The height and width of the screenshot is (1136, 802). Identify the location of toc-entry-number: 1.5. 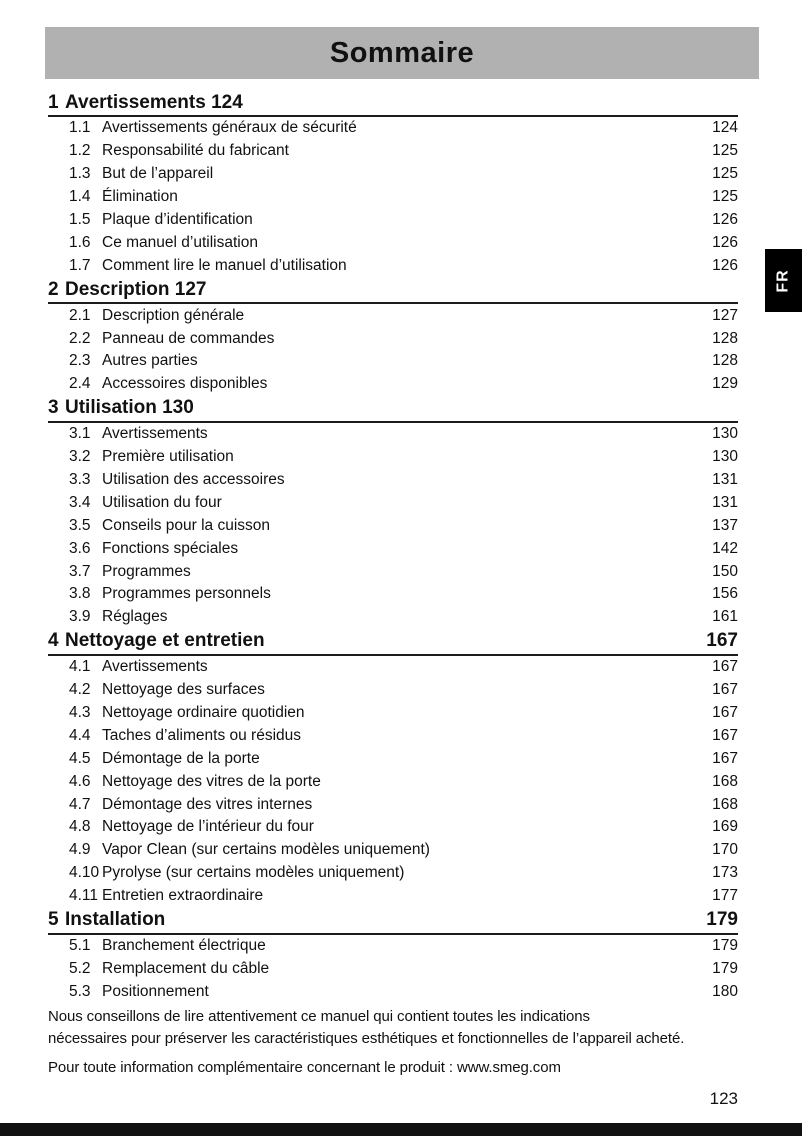
(80, 219).